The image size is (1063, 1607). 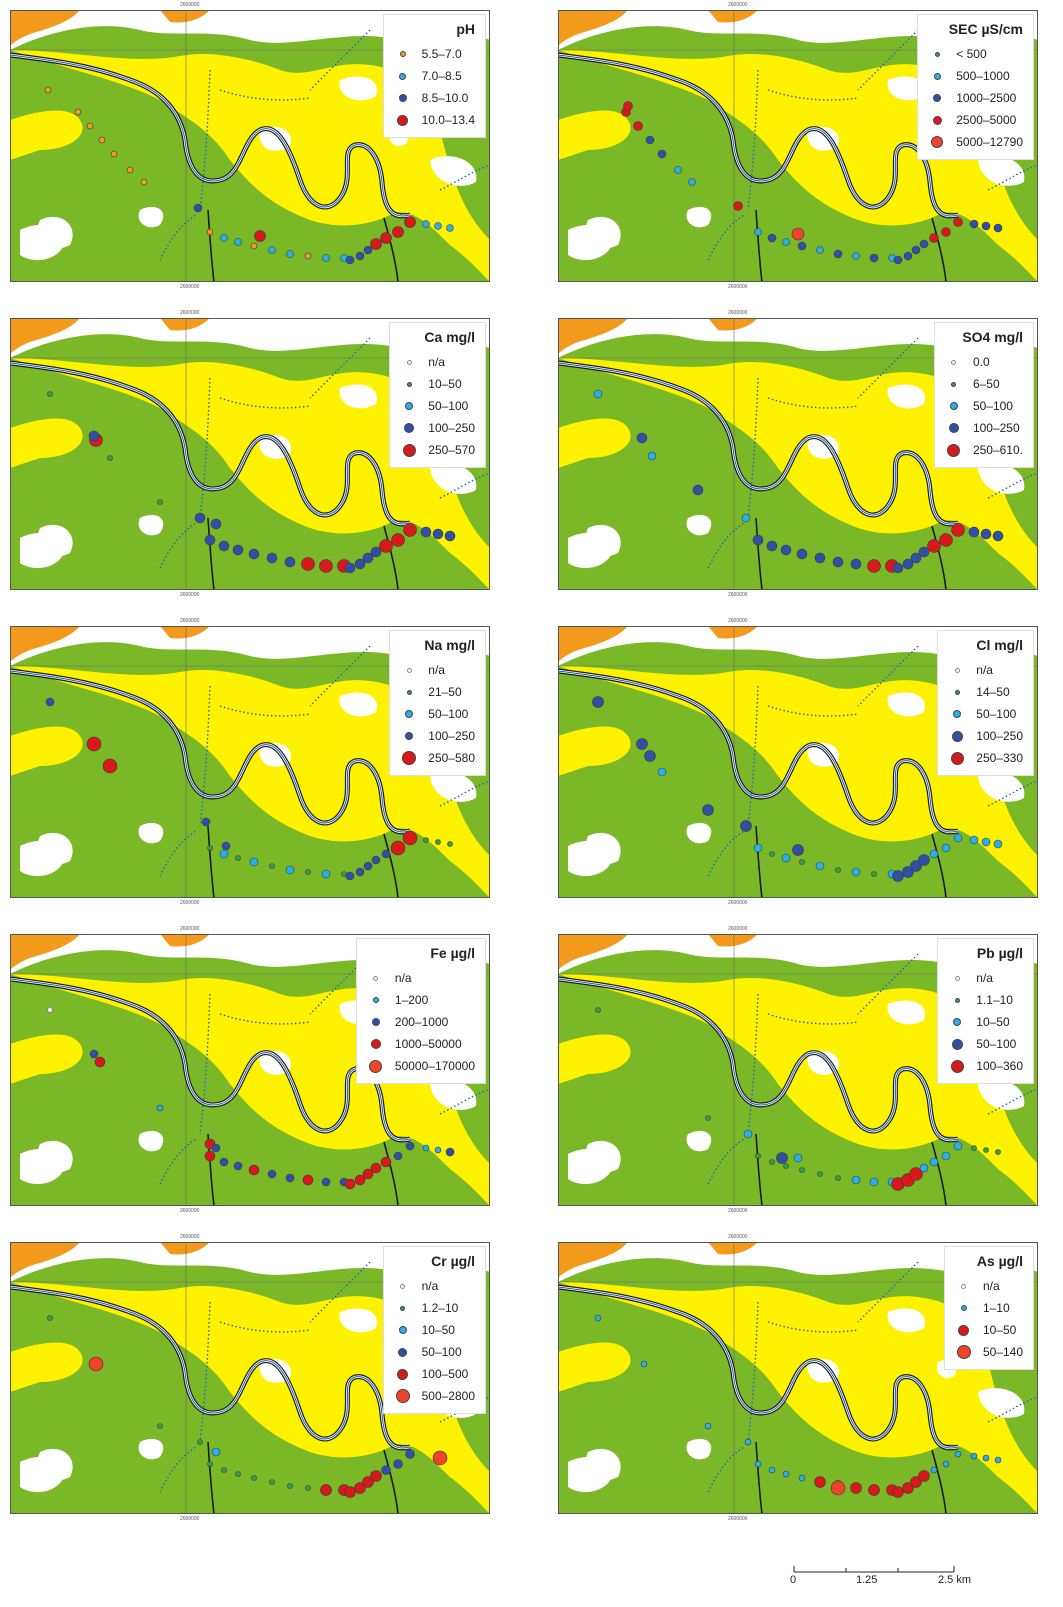 I want to click on legend-item: 7.0–8.5, so click(x=434, y=76).